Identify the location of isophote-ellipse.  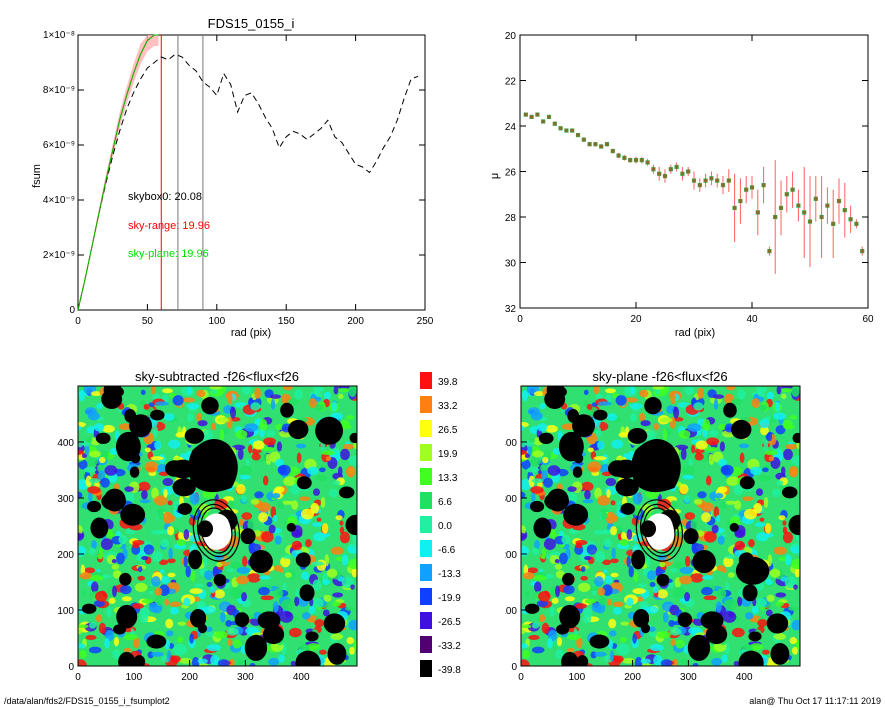
(659, 530).